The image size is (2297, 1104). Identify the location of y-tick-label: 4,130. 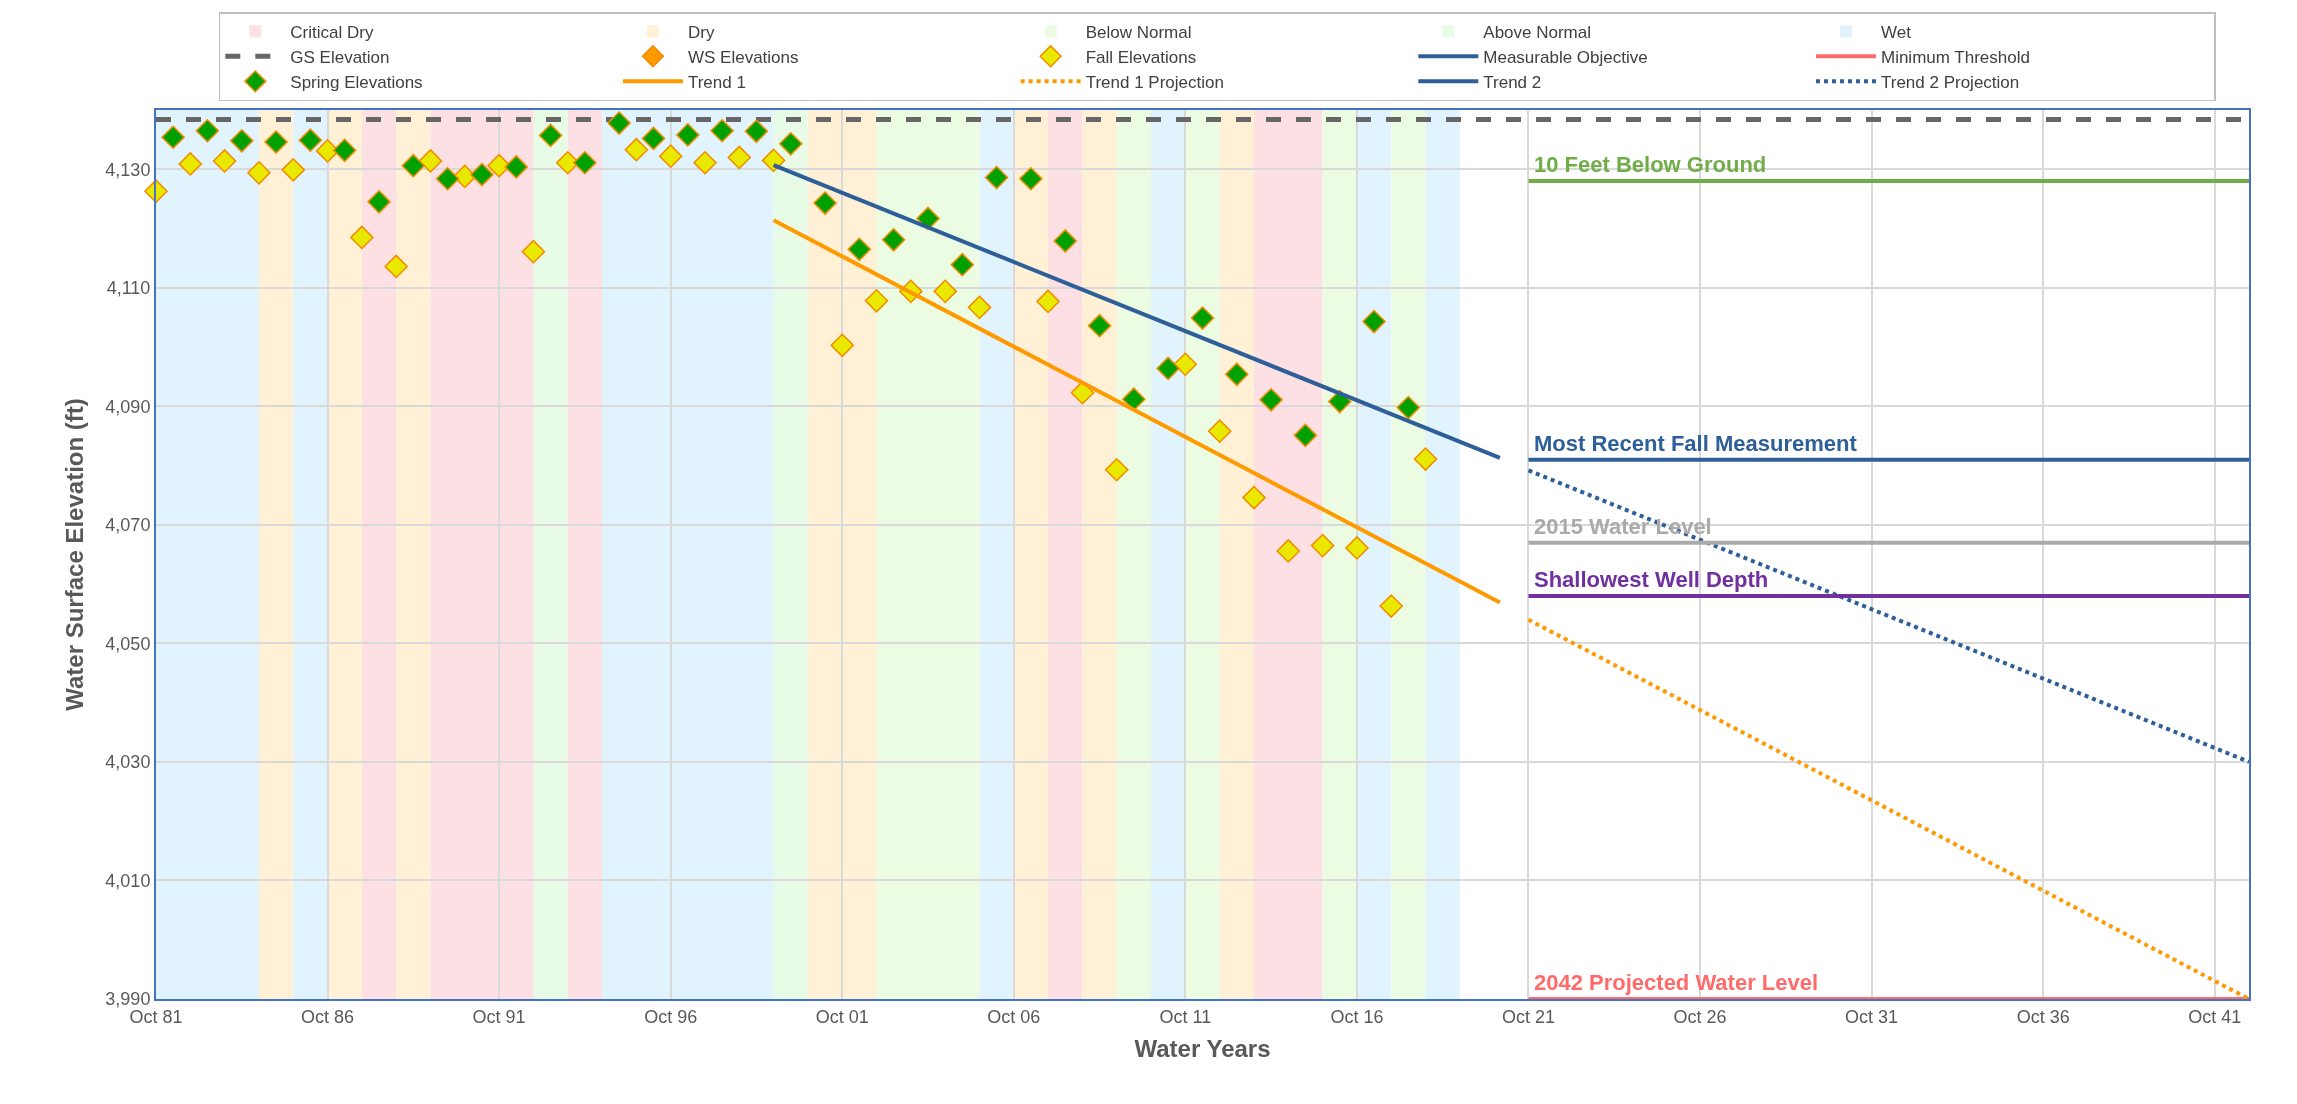
(128, 169).